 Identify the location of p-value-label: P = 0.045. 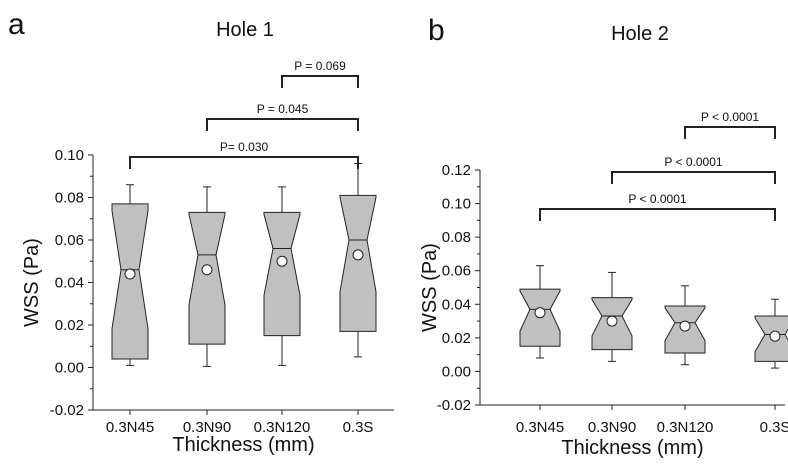
(283, 109).